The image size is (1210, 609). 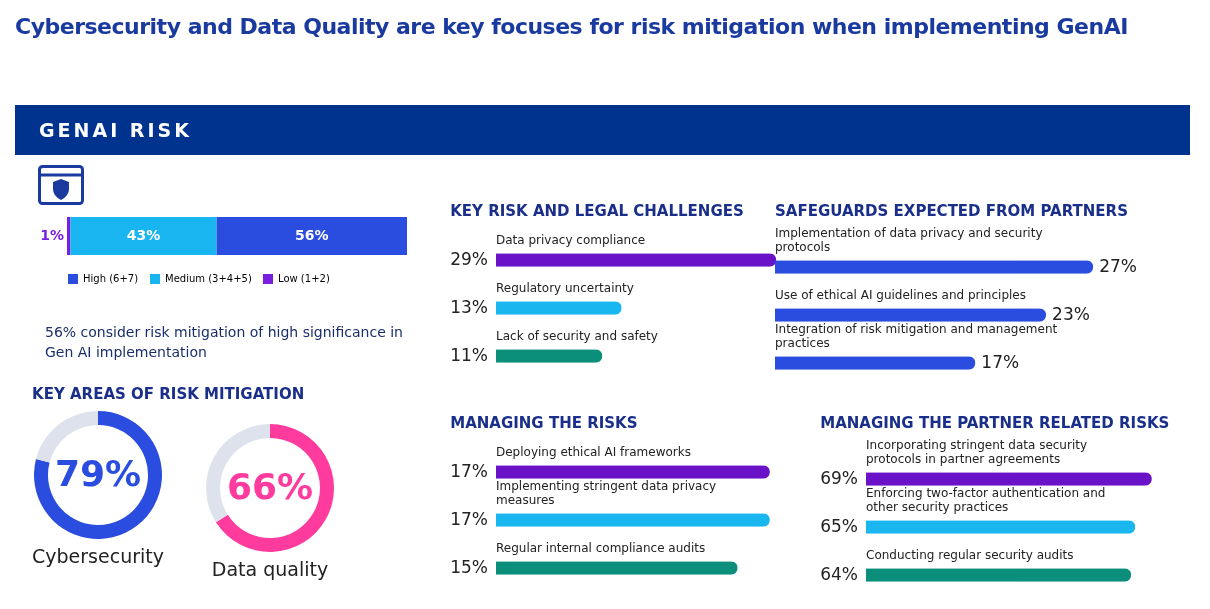 I want to click on data-label: 23%, so click(x=1071, y=314).